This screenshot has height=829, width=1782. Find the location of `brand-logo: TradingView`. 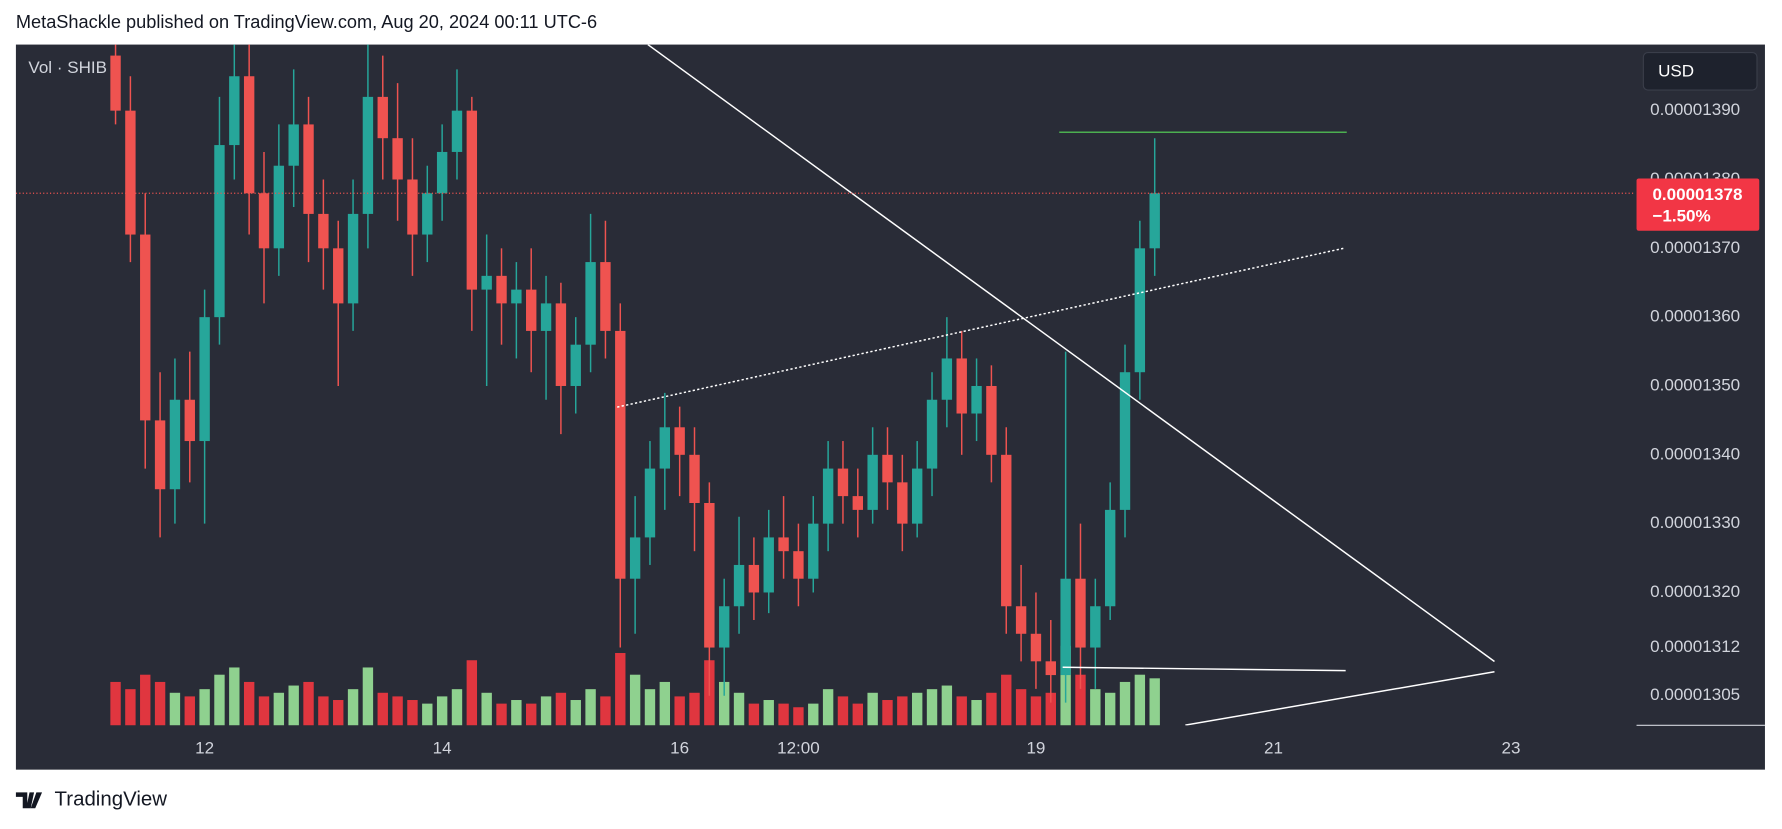

brand-logo: TradingView is located at coordinates (91, 799).